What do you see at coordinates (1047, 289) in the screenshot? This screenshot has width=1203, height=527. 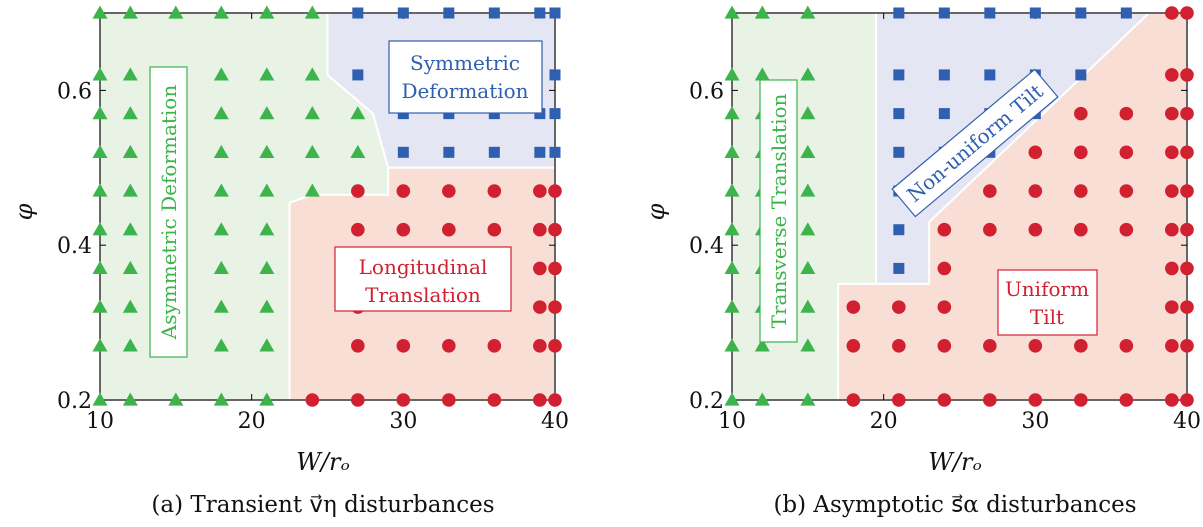 I see `region-label-uniform-line1: Uniform` at bounding box center [1047, 289].